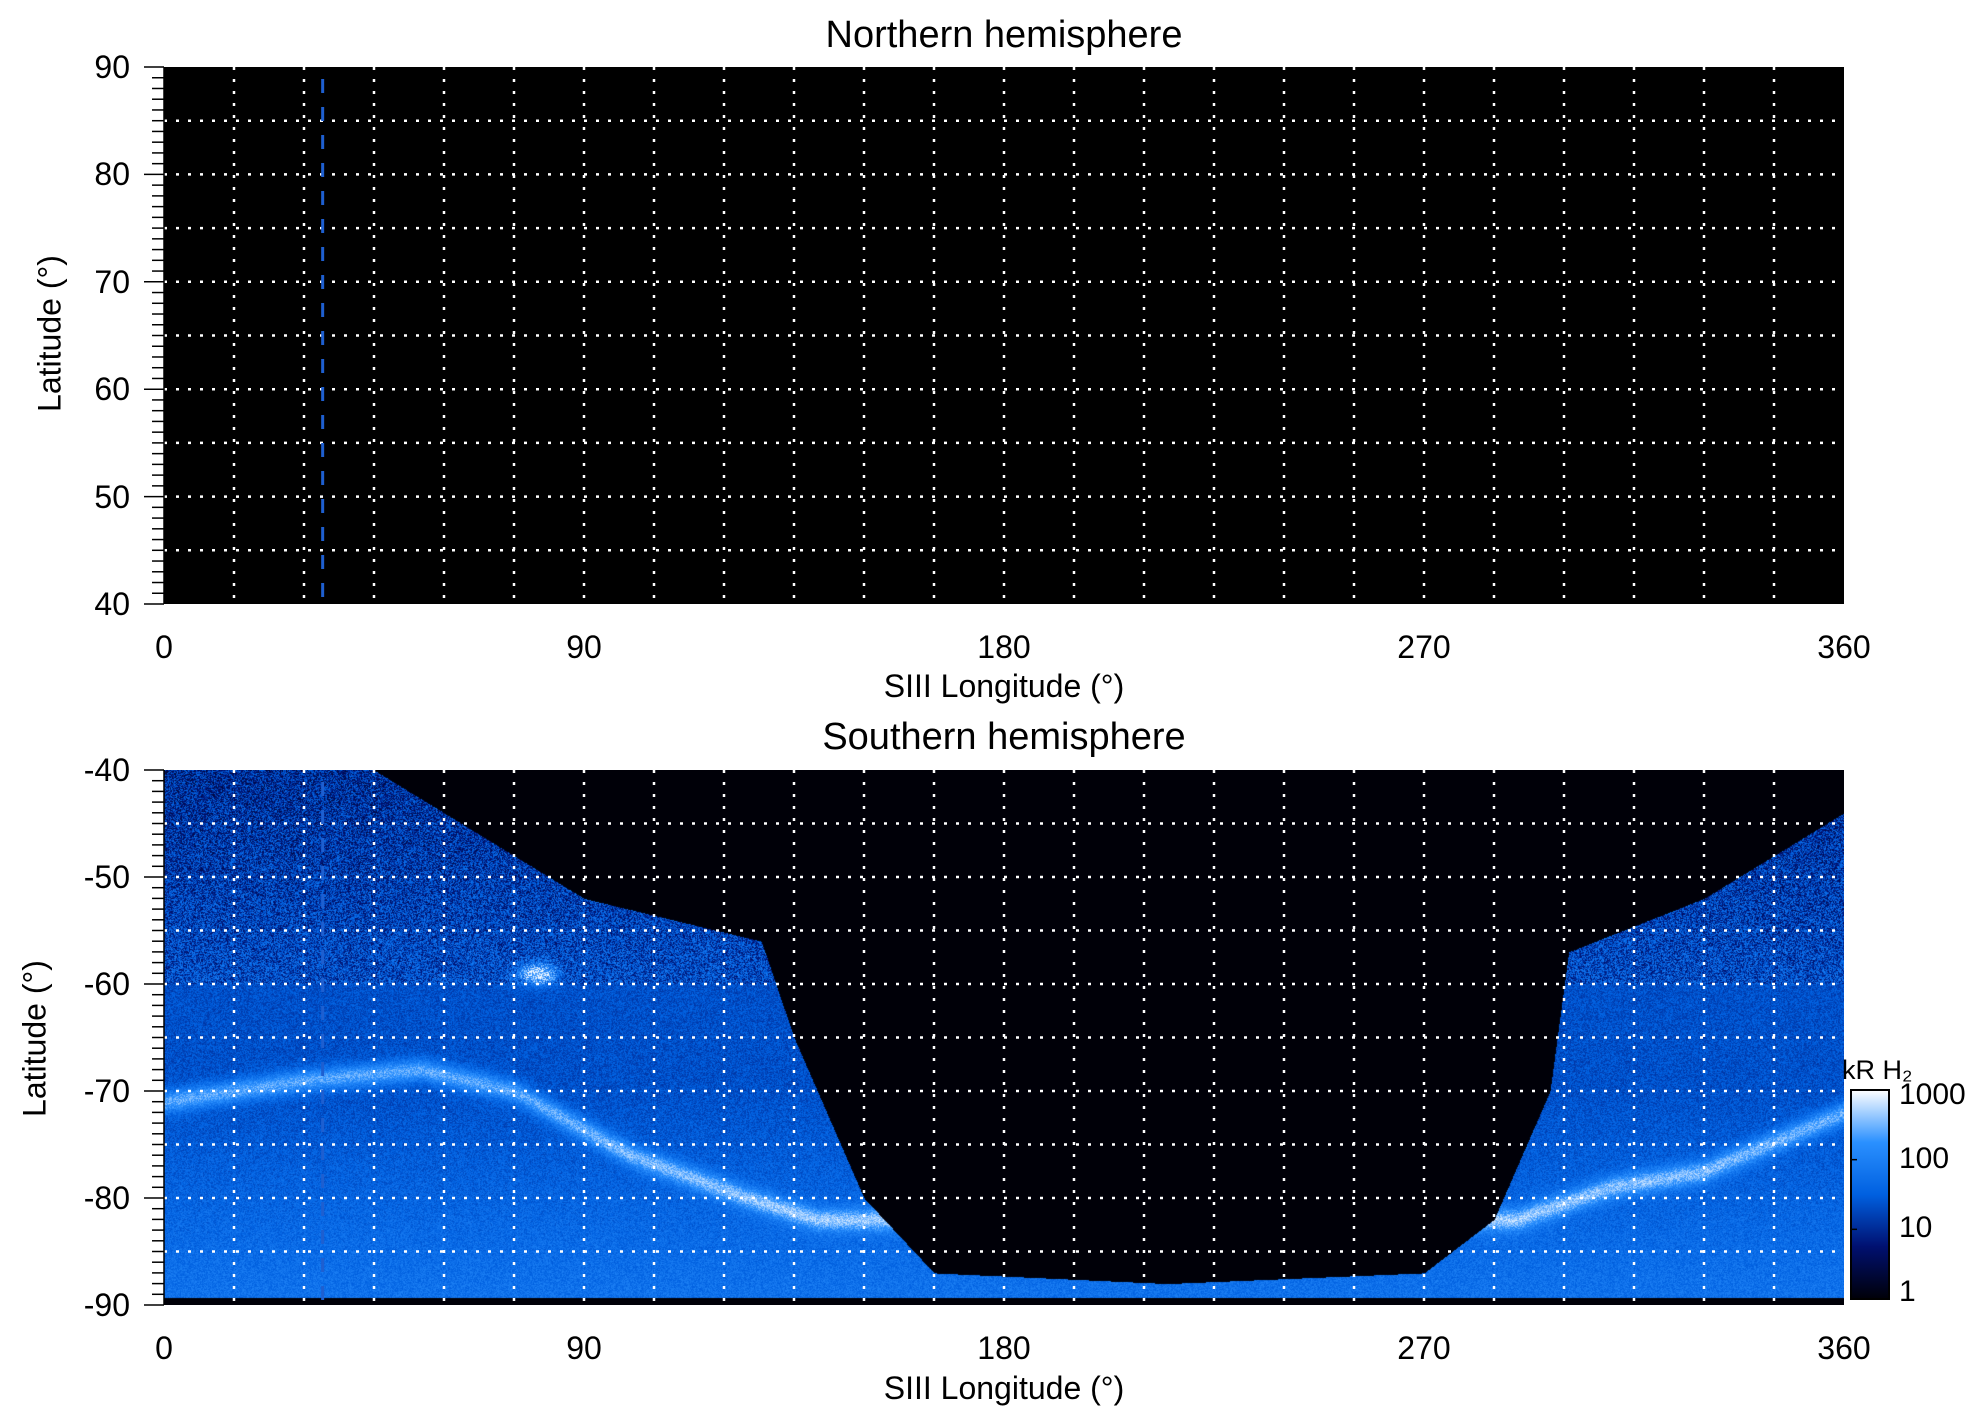 Image resolution: width=1983 pixels, height=1423 pixels. What do you see at coordinates (1870, 1194) in the screenshot?
I see `colorbar` at bounding box center [1870, 1194].